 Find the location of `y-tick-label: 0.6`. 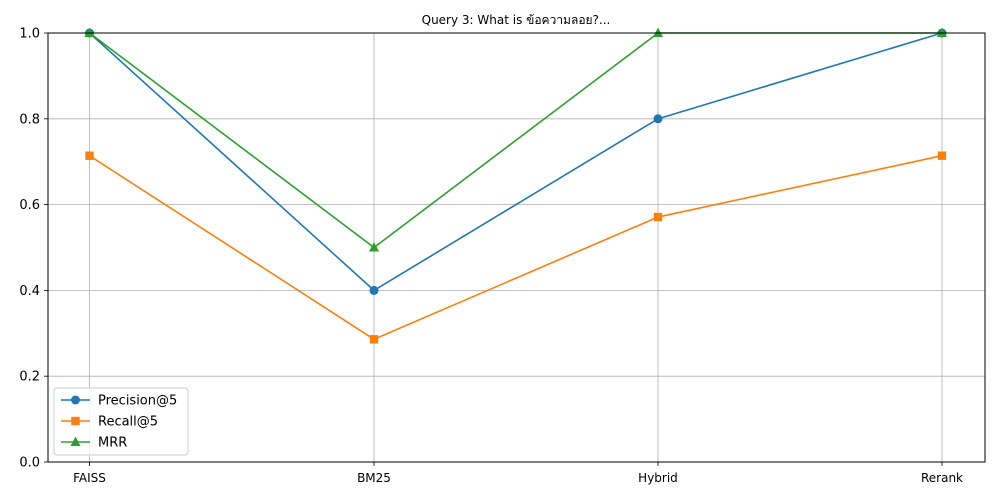

y-tick-label: 0.6 is located at coordinates (29, 205).